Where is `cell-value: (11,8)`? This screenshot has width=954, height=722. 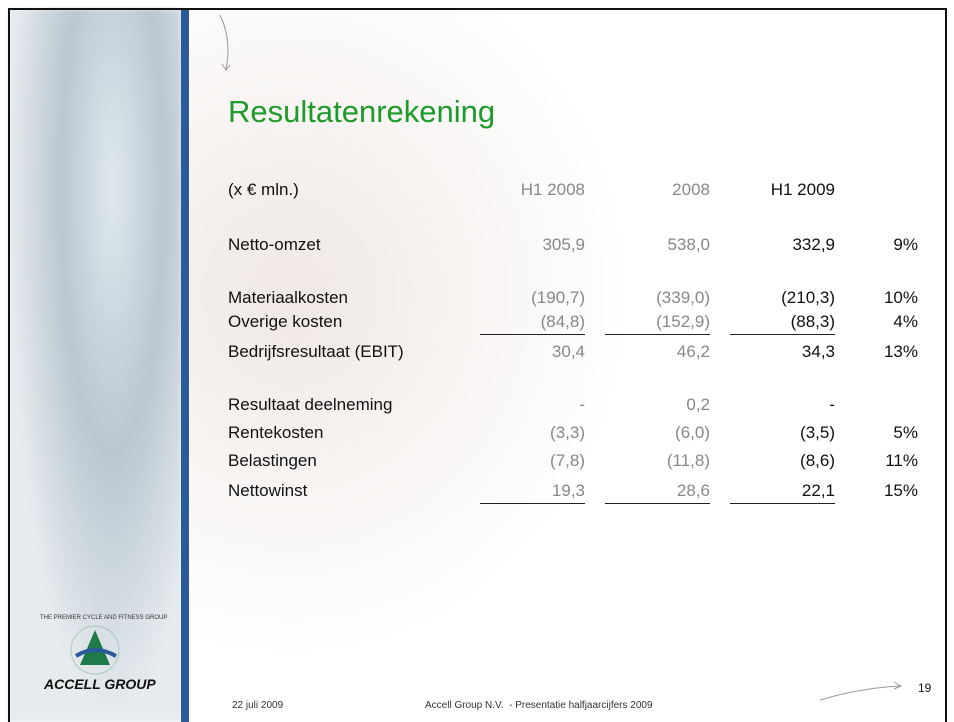
cell-value: (11,8) is located at coordinates (688, 460).